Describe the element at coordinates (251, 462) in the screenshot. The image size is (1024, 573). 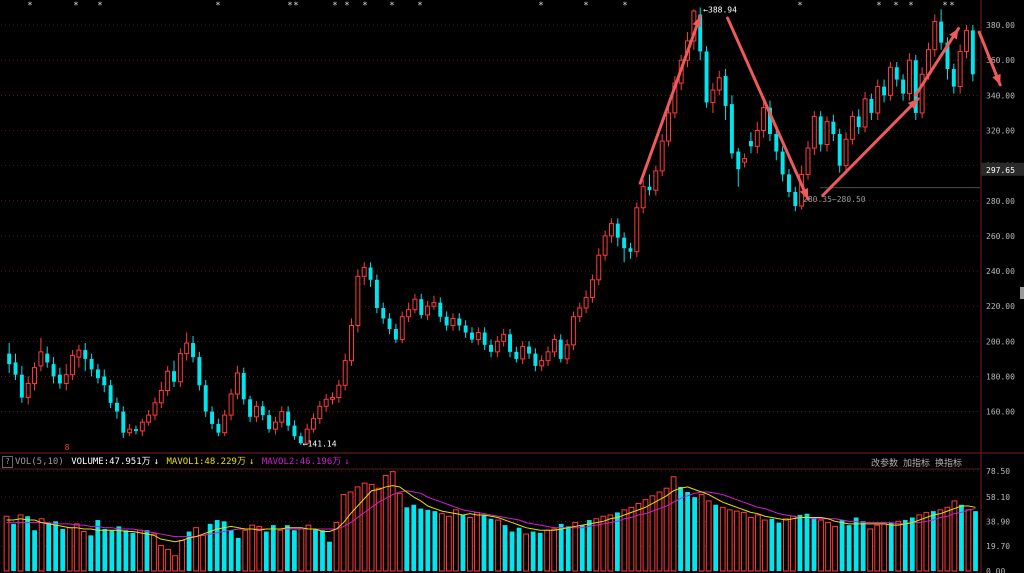
I see `mavol1-down-arrow-icon: ↓` at that location.